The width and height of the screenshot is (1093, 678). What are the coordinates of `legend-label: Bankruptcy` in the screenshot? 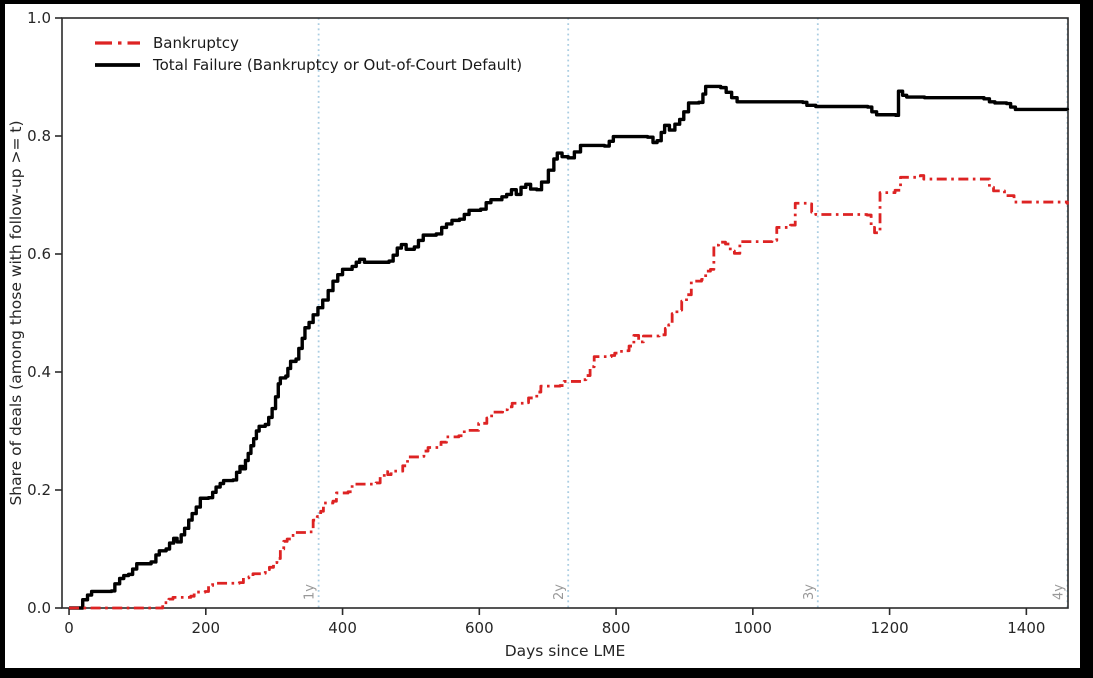 It's located at (196, 43).